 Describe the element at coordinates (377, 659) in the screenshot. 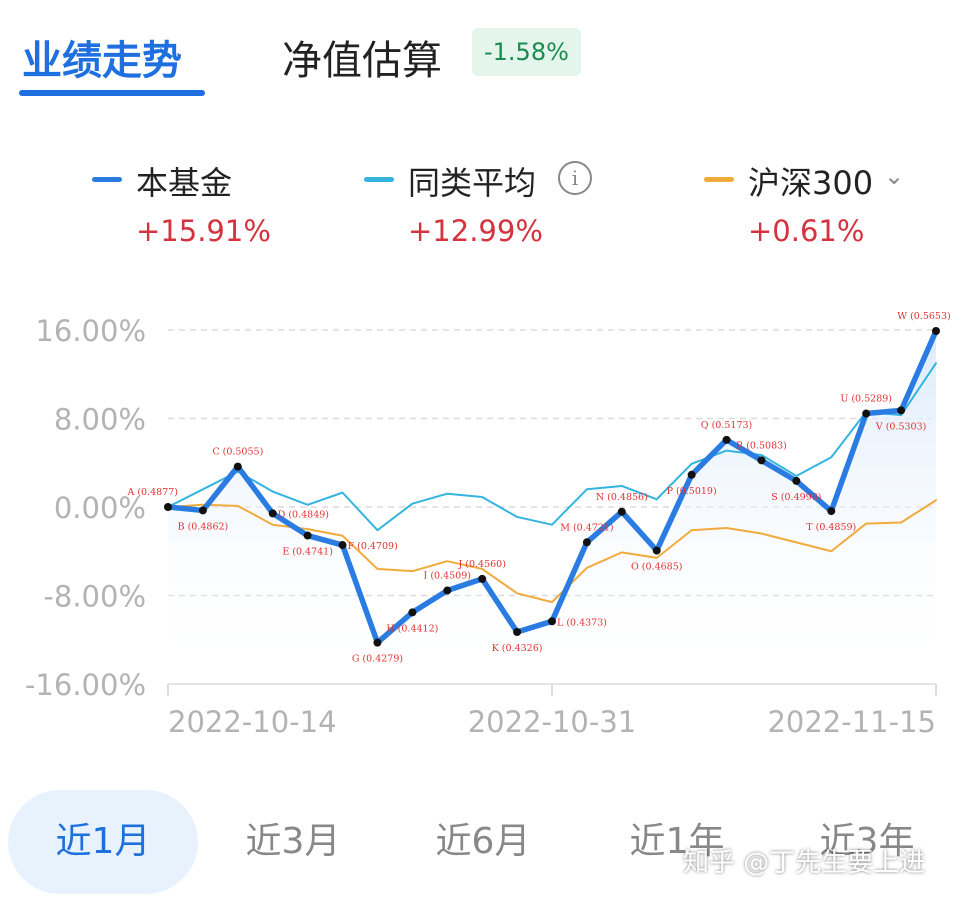

I see `point-label: G (0.4279)` at that location.